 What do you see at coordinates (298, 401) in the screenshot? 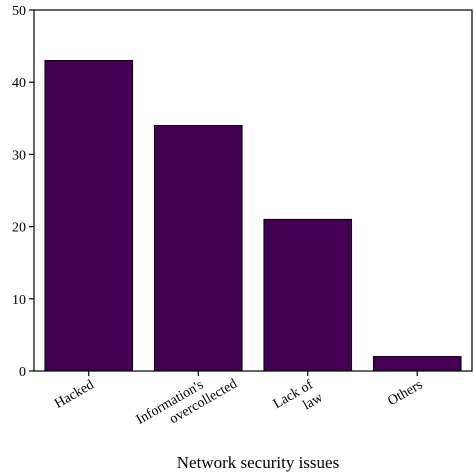
I see `x-tick-label: Lack oflaw` at bounding box center [298, 401].